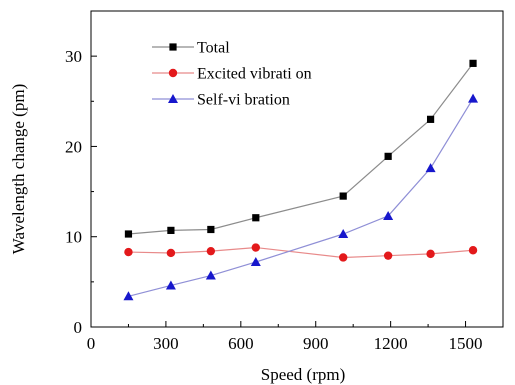 Image resolution: width=515 pixels, height=385 pixels. What do you see at coordinates (78, 327) in the screenshot?
I see `y-tick-label: 0` at bounding box center [78, 327].